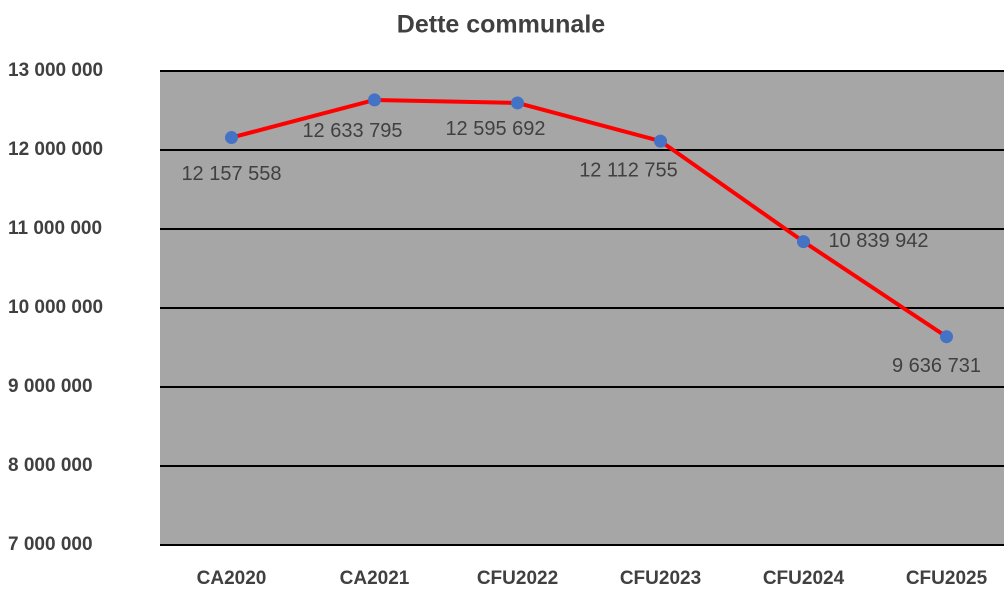 The image size is (1004, 591). What do you see at coordinates (50, 386) in the screenshot?
I see `y-tick-label: 9 000 000` at bounding box center [50, 386].